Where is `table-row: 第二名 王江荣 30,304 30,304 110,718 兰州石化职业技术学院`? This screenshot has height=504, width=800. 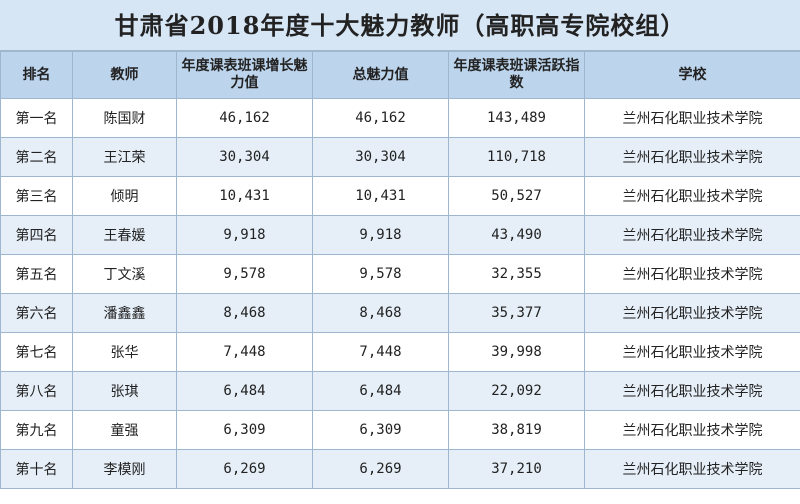
table-row: 第二名 王江荣 30,304 30,304 110,718 兰州石化职业技术学院 is located at coordinates (400, 157).